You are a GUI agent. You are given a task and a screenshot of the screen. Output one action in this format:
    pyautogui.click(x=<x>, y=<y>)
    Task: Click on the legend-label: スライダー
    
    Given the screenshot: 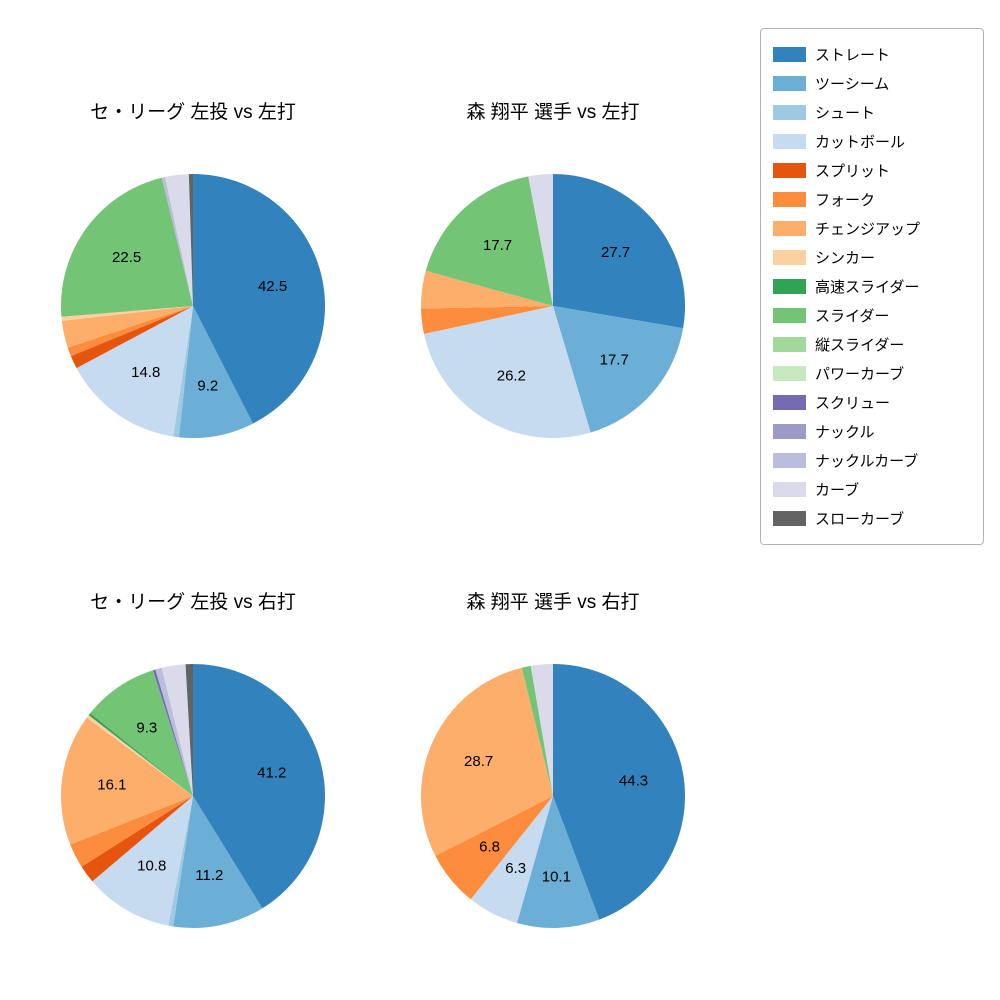 What is the action you would take?
    pyautogui.click(x=852, y=316)
    